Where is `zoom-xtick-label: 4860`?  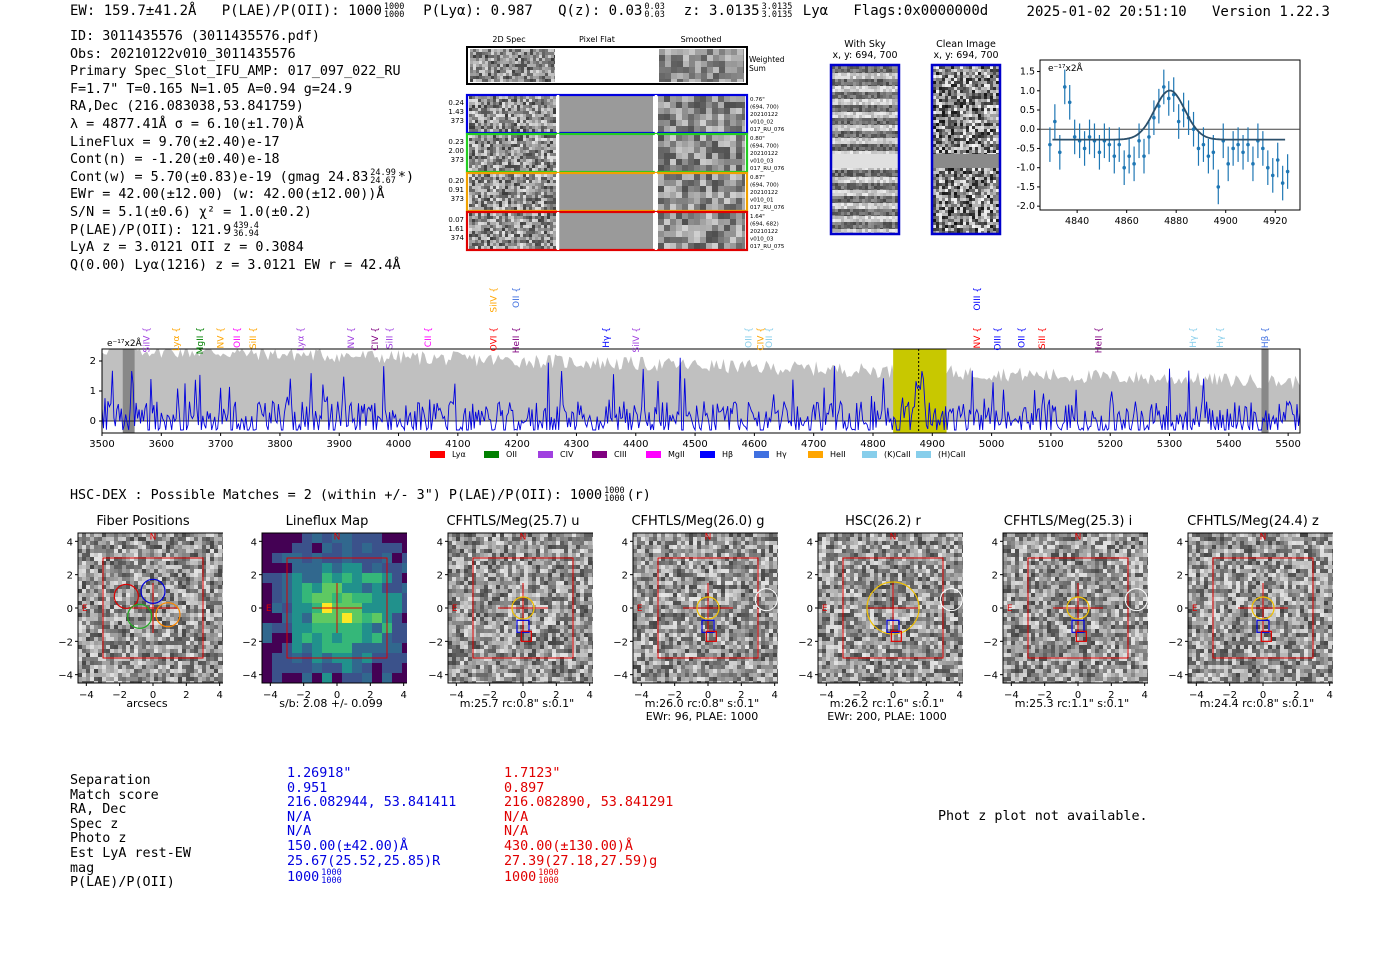
zoom-xtick-label: 4860 is located at coordinates (1127, 221).